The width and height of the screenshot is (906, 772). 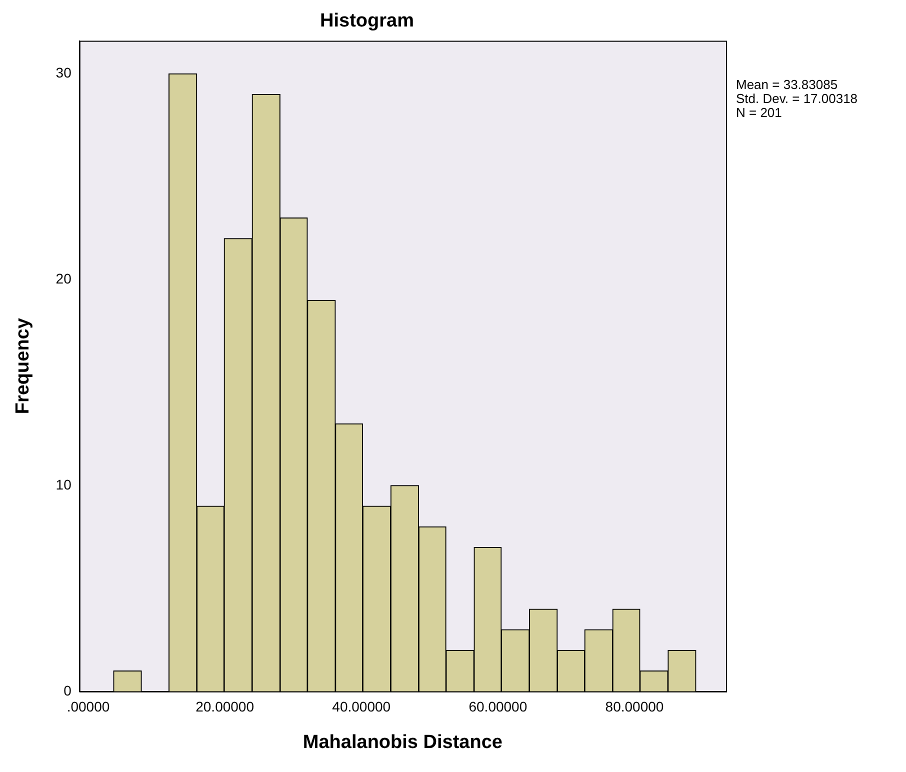 I want to click on x-tick-label: 40.00000, so click(x=361, y=706).